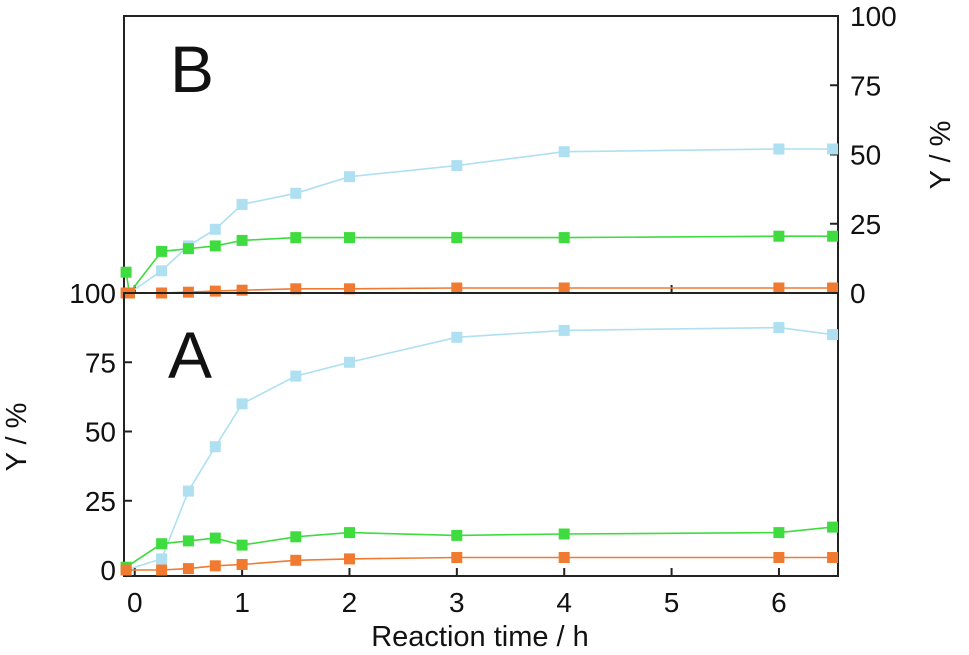 Image resolution: width=969 pixels, height=655 pixels. Describe the element at coordinates (564, 602) in the screenshot. I see `panel-a-xtick-label: 4` at that location.